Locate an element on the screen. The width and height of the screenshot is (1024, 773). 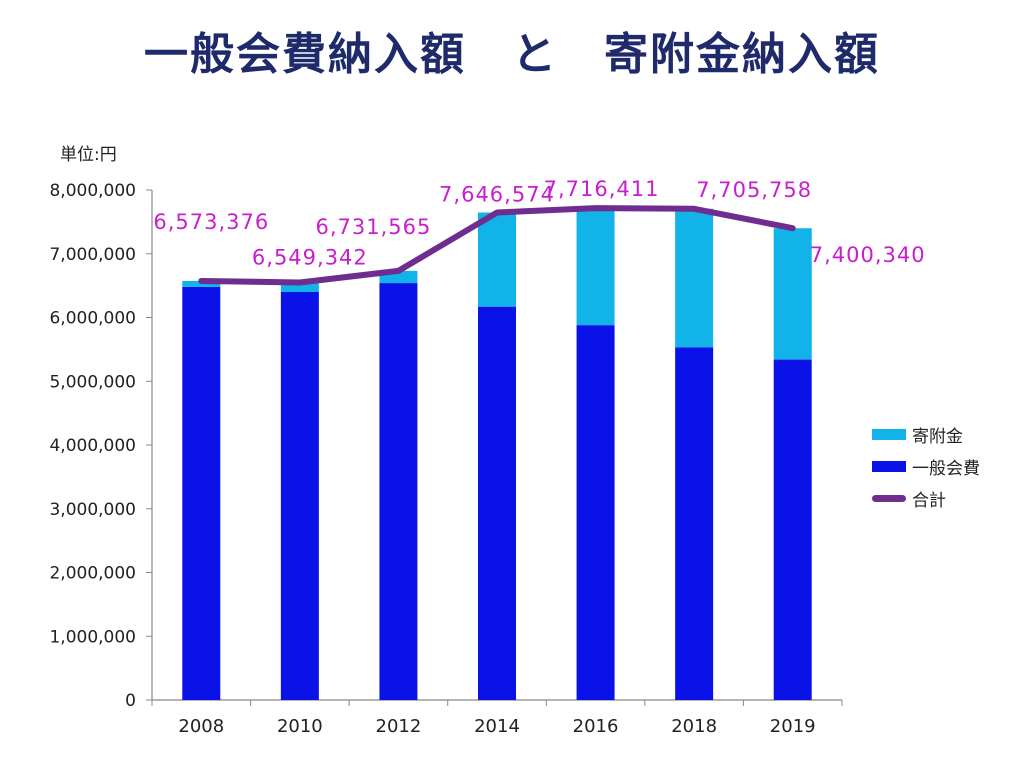
chart-legend: 寄附金 一般会費 合計 is located at coordinates (926, 466).